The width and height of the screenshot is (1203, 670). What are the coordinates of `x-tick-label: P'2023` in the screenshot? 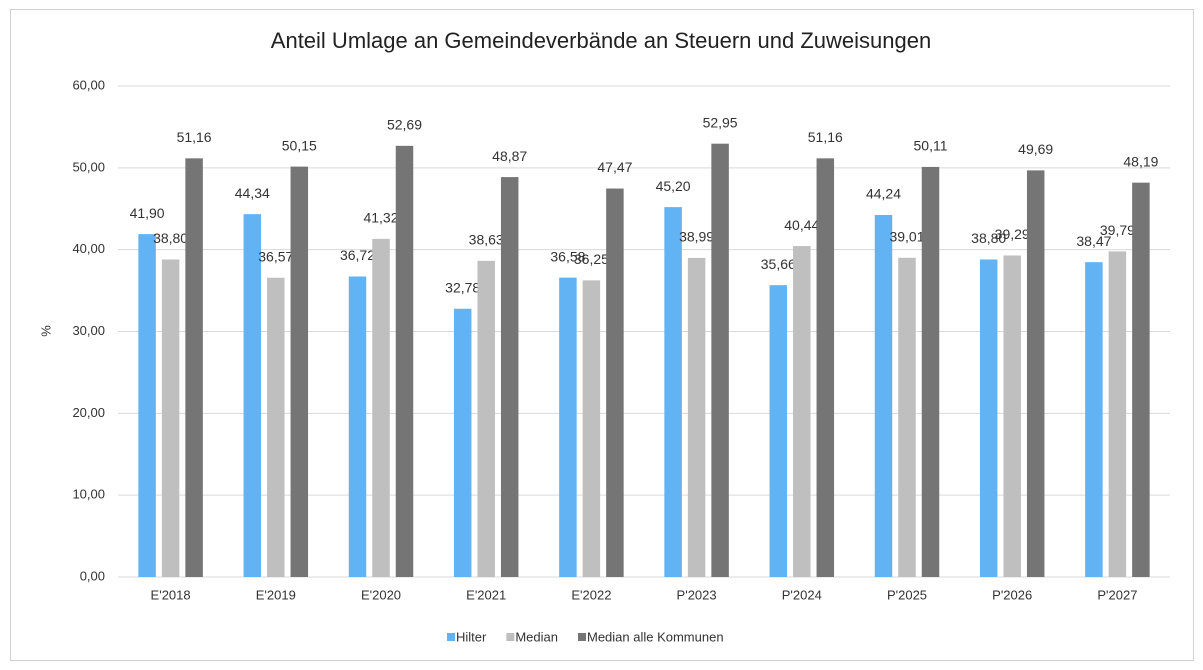 It's located at (697, 594).